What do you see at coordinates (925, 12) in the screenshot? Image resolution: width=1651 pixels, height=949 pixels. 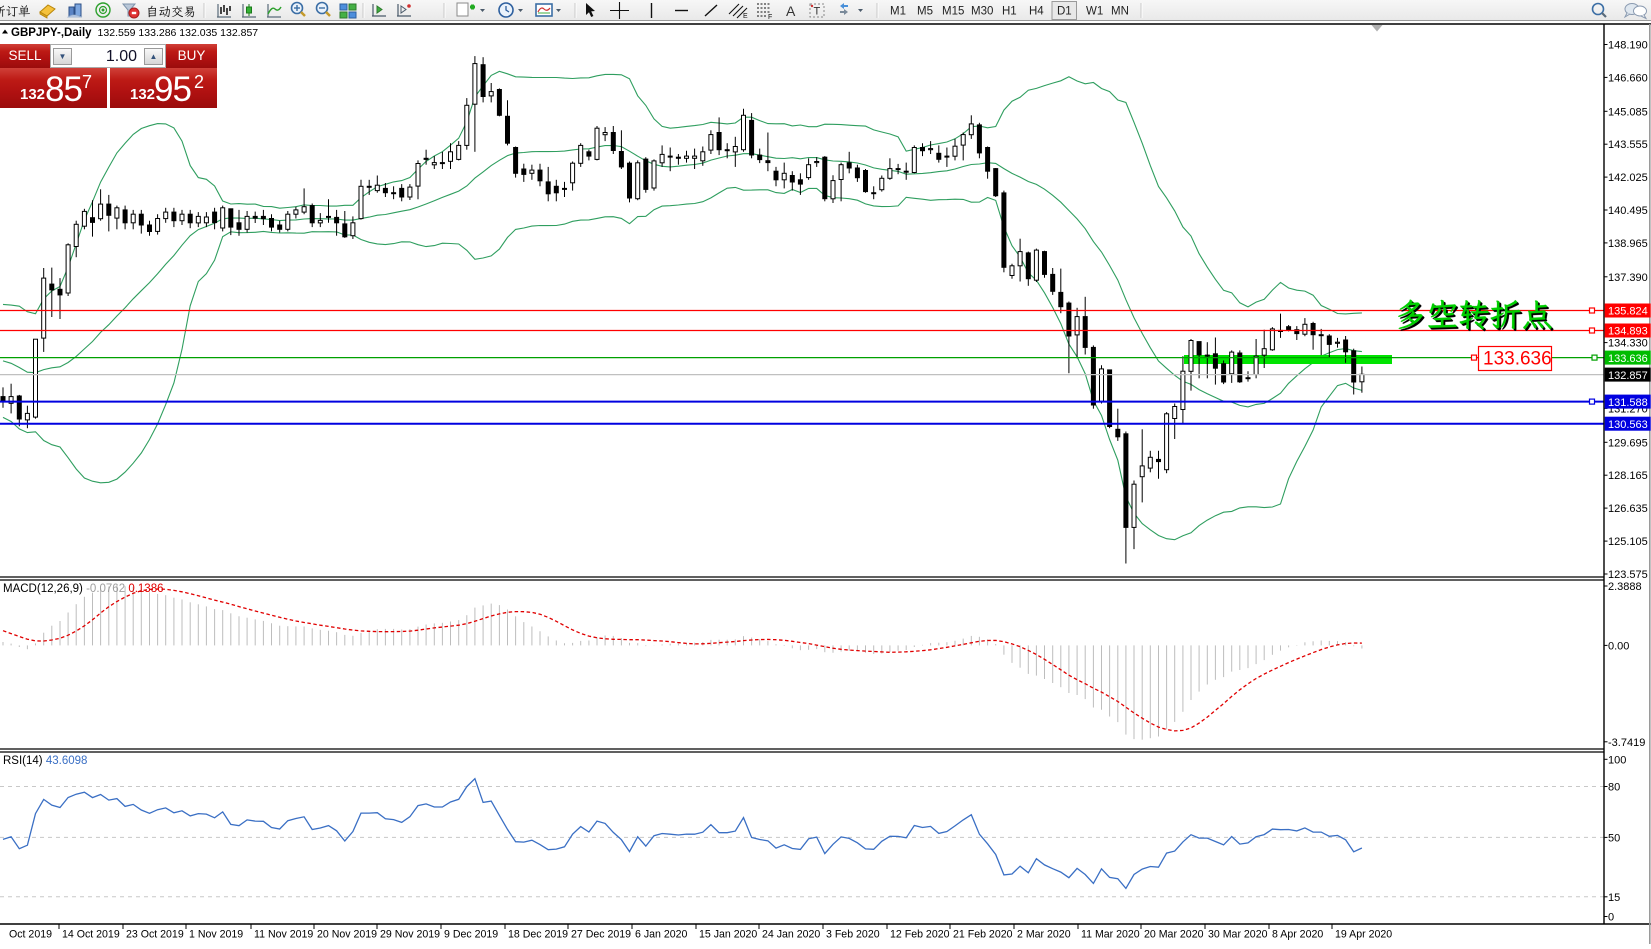 I see `svg-text: M5` at bounding box center [925, 12].